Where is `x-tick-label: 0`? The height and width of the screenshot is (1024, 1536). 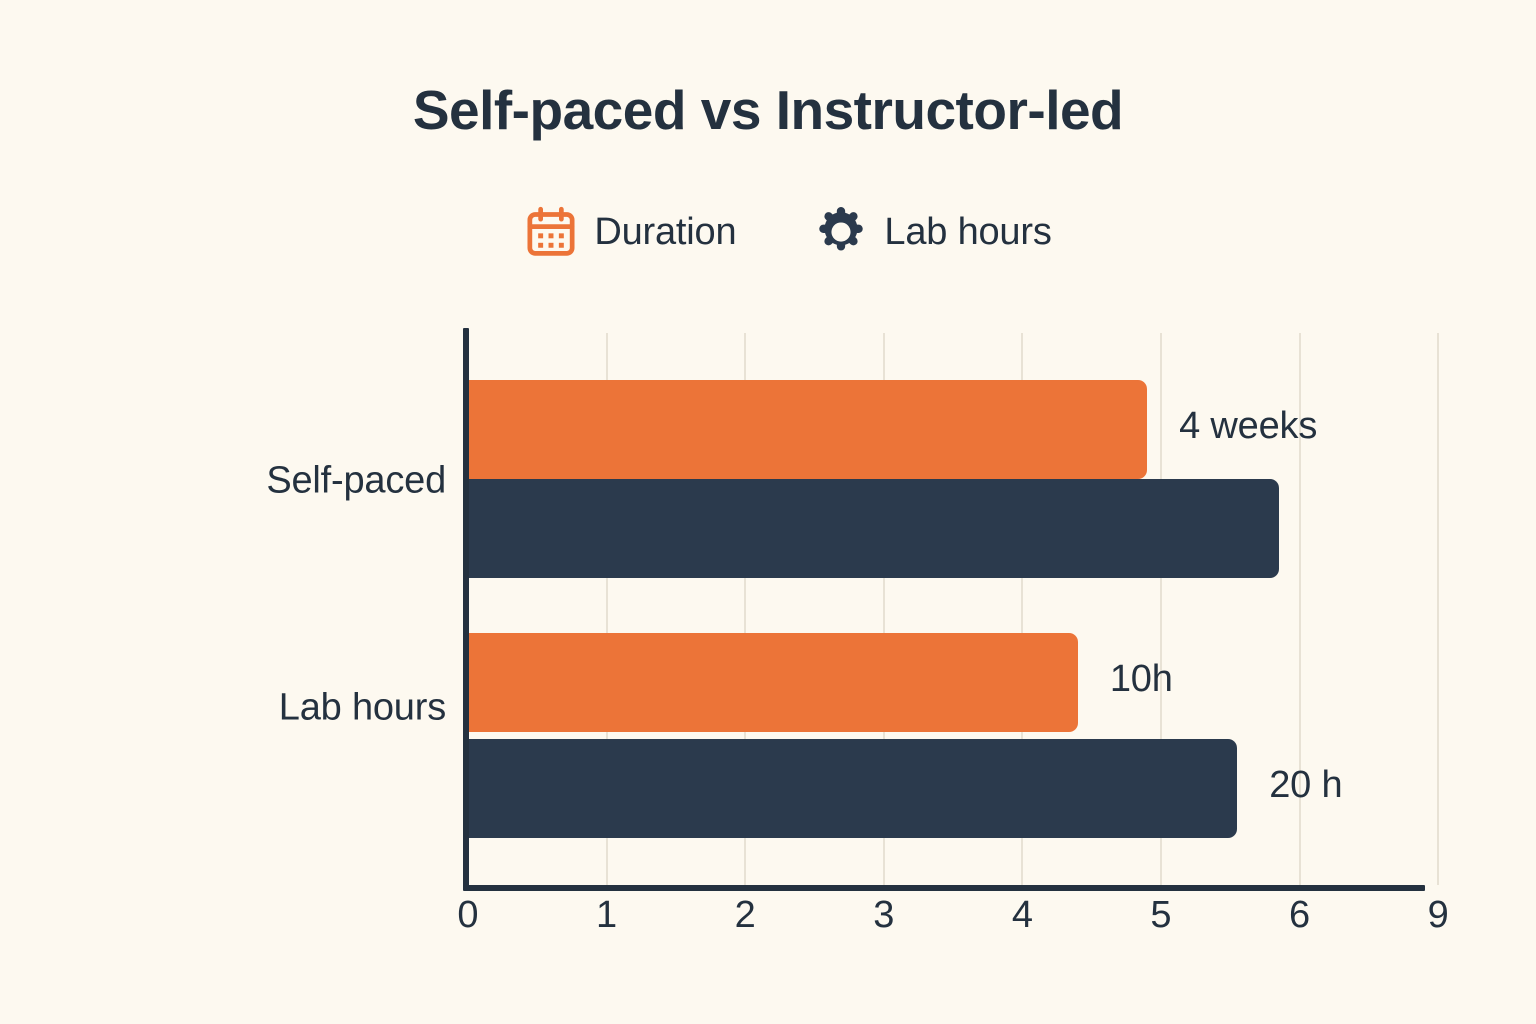 x-tick-label: 0 is located at coordinates (468, 915).